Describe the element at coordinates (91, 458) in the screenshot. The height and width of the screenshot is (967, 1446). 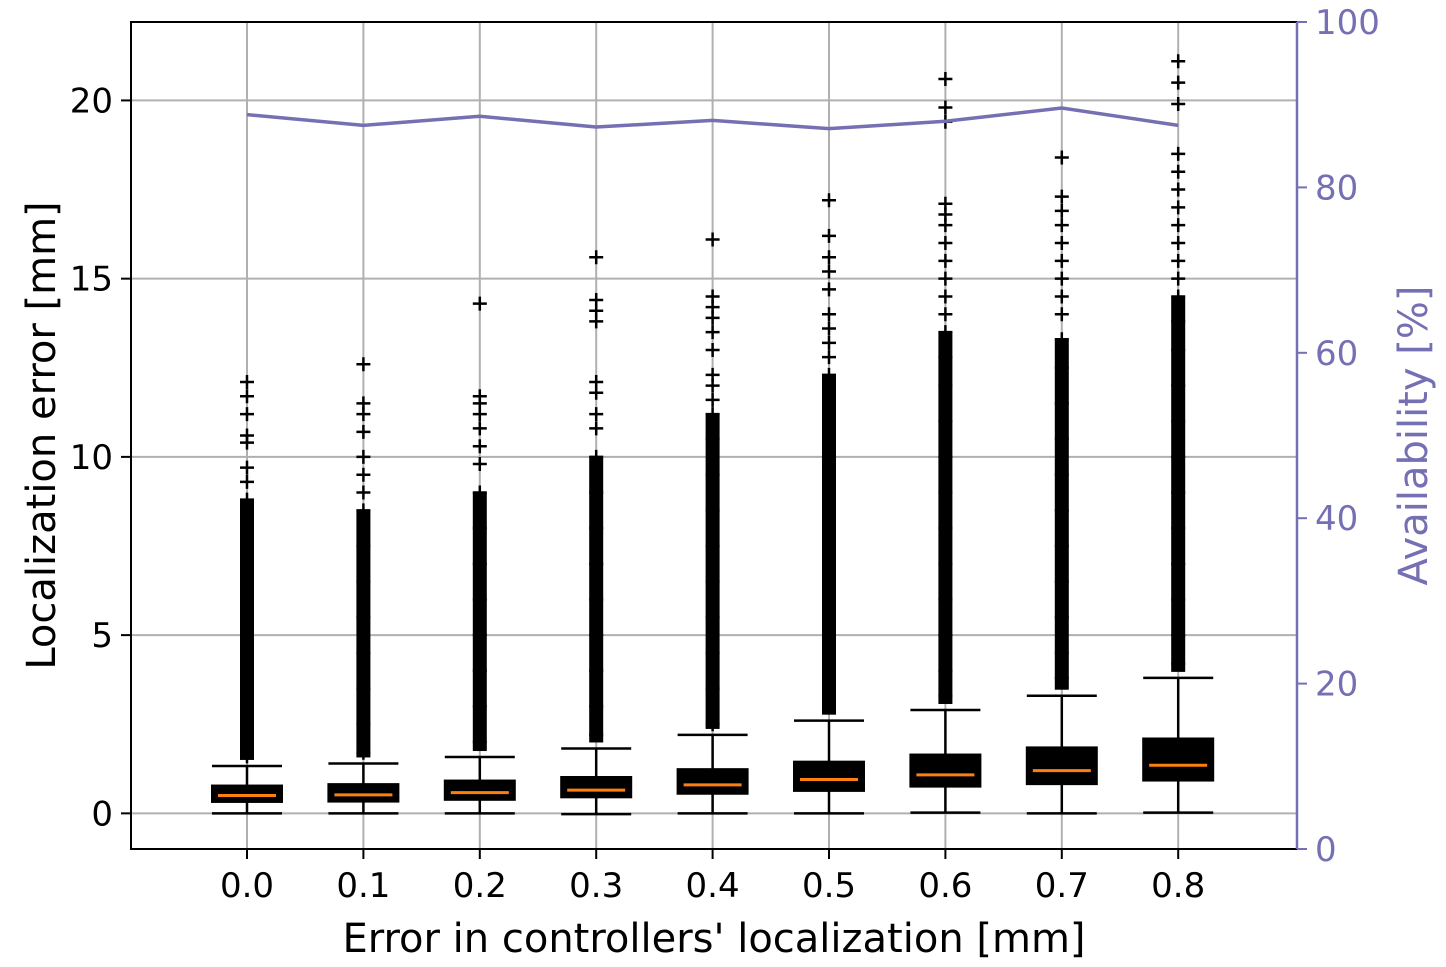
I see `y-tick-label: 10` at that location.